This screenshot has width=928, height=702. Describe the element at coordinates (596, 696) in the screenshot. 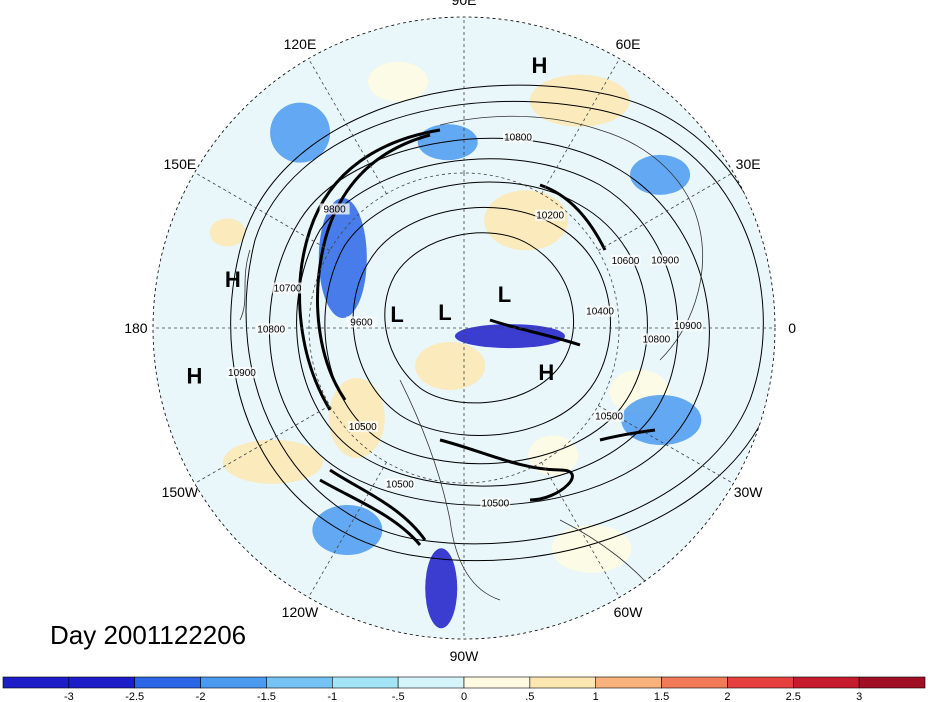

I see `colorbar-label: 1` at that location.